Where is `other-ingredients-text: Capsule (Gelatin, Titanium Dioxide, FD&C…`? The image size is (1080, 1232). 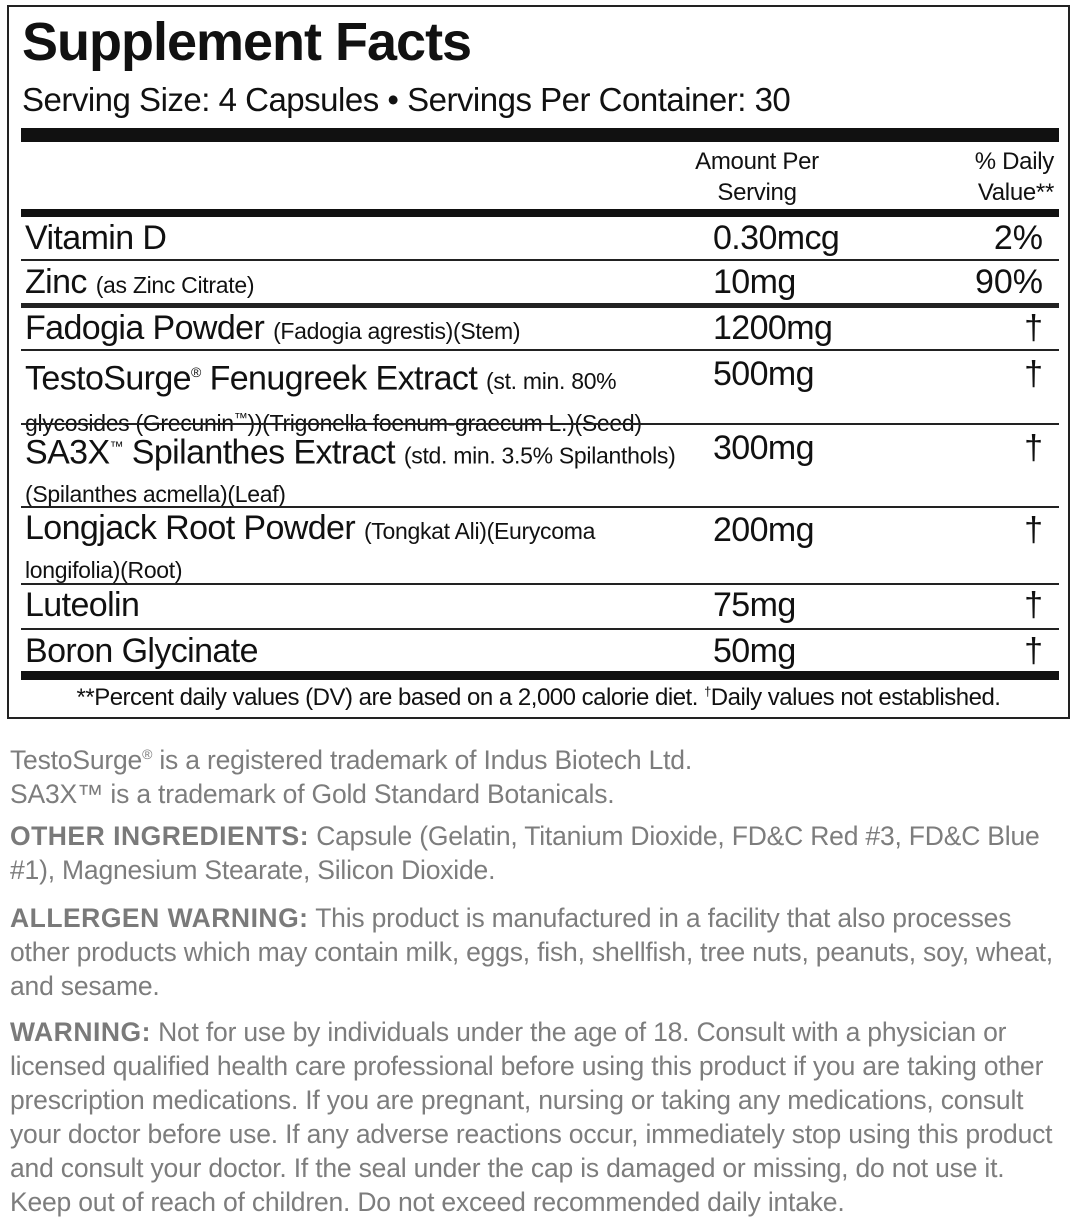 other-ingredients-text: Capsule (Gelatin, Titanium Dioxide, FD&C… is located at coordinates (525, 853).